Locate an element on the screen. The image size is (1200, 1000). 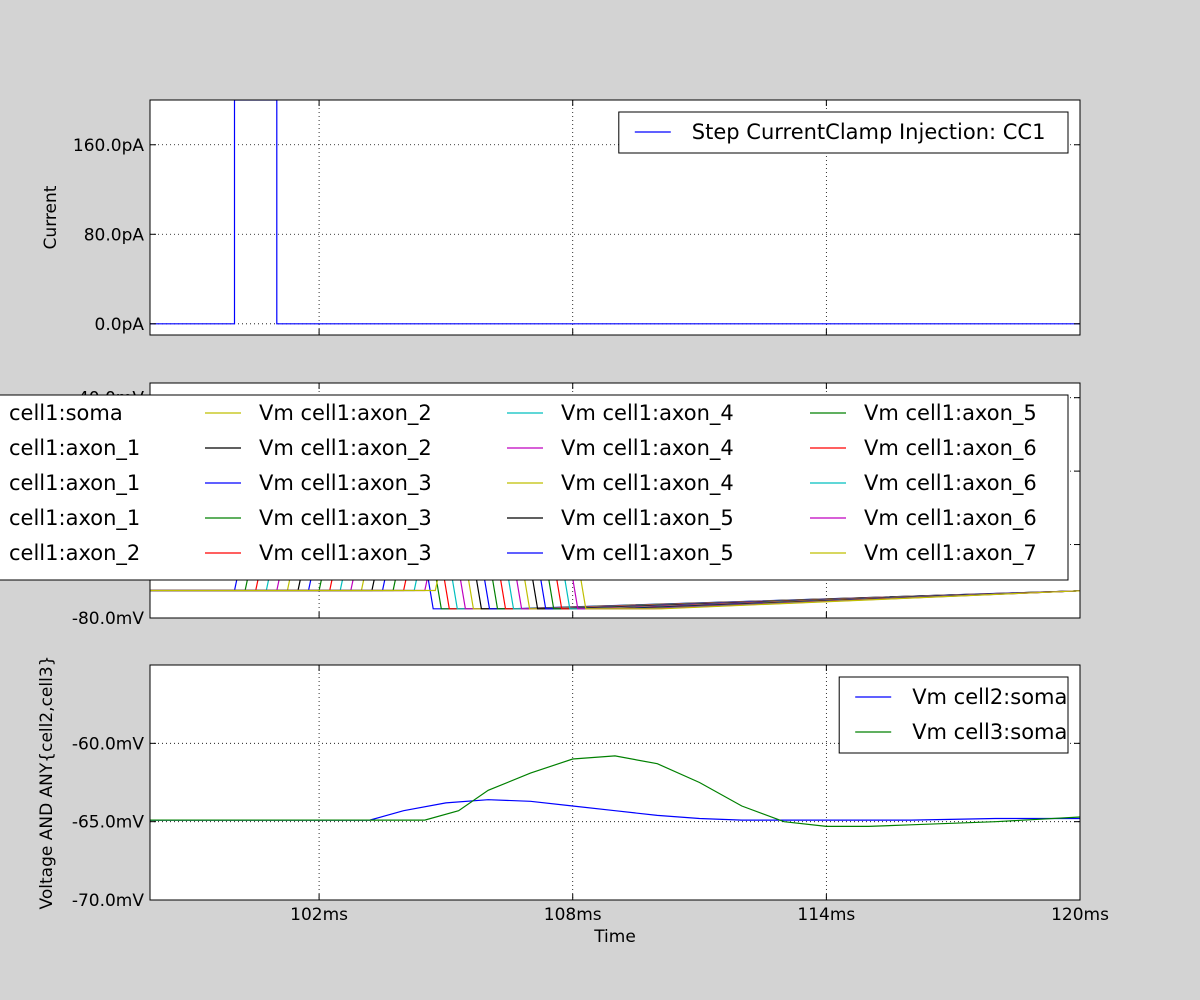
x-tick-label: 102ms is located at coordinates (319, 915).